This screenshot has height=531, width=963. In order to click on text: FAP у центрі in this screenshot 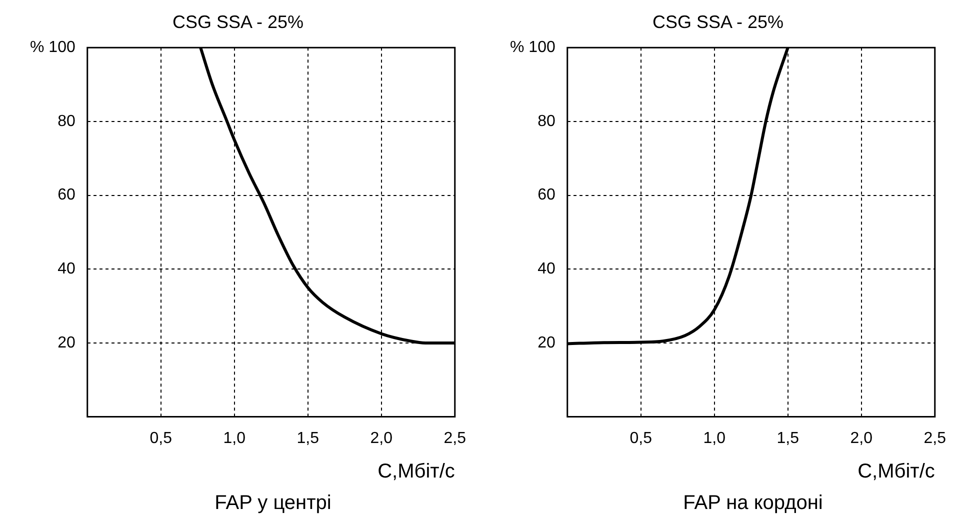, I will do `click(273, 503)`.